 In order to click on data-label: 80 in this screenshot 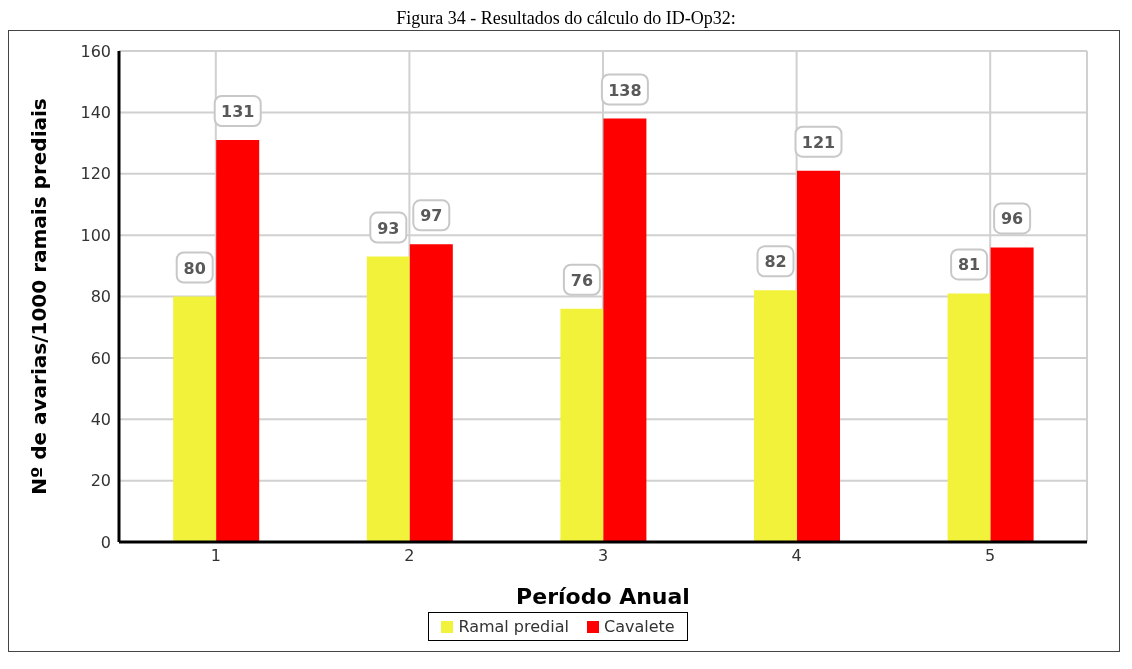, I will do `click(194, 268)`.